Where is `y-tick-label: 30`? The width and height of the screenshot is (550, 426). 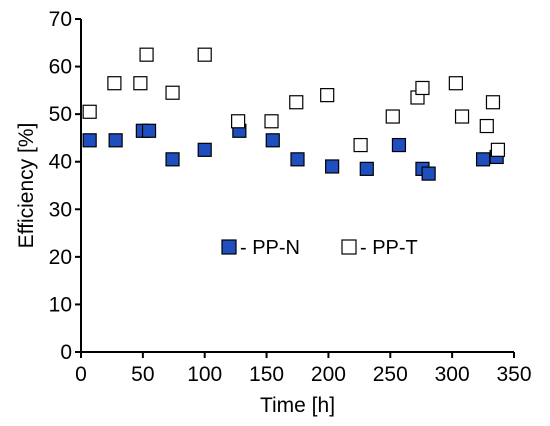
y-tick-label: 30 is located at coordinates (60, 209).